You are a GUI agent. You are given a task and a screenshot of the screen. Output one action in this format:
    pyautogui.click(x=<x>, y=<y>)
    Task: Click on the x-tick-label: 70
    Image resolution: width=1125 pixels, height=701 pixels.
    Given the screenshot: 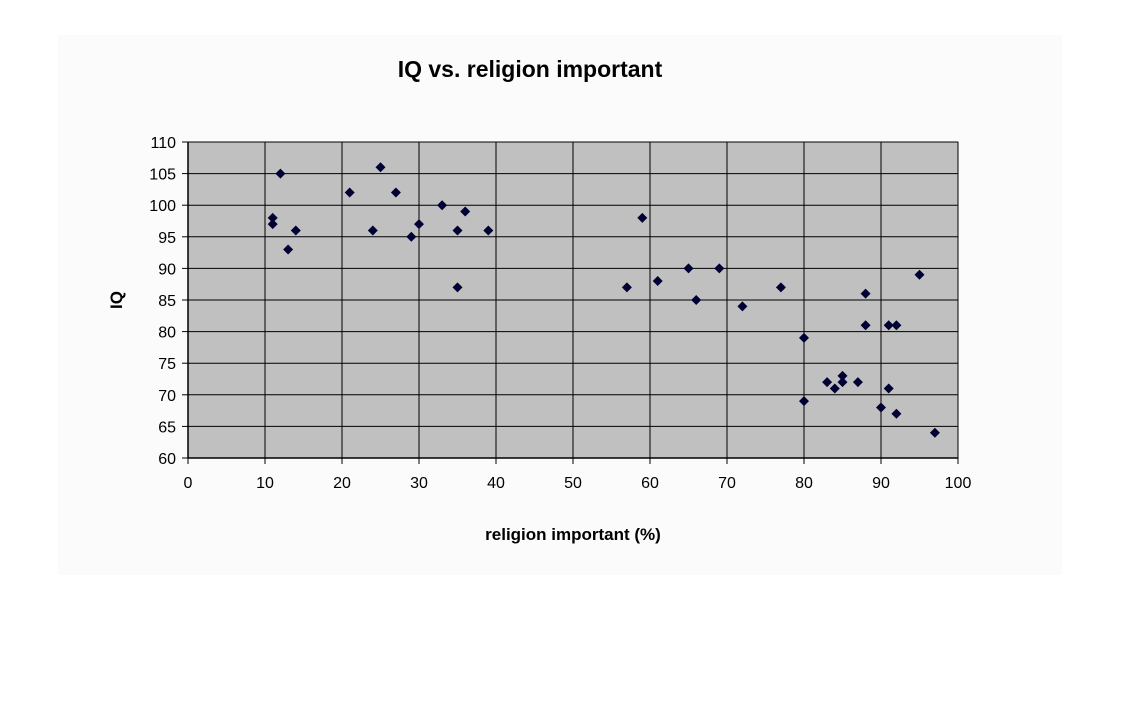 What is the action you would take?
    pyautogui.click(x=727, y=483)
    